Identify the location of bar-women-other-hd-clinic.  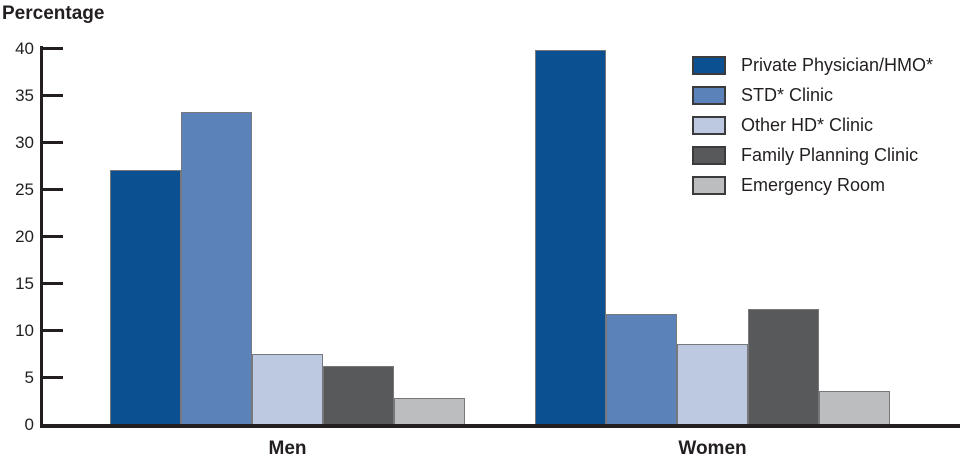
(712, 384).